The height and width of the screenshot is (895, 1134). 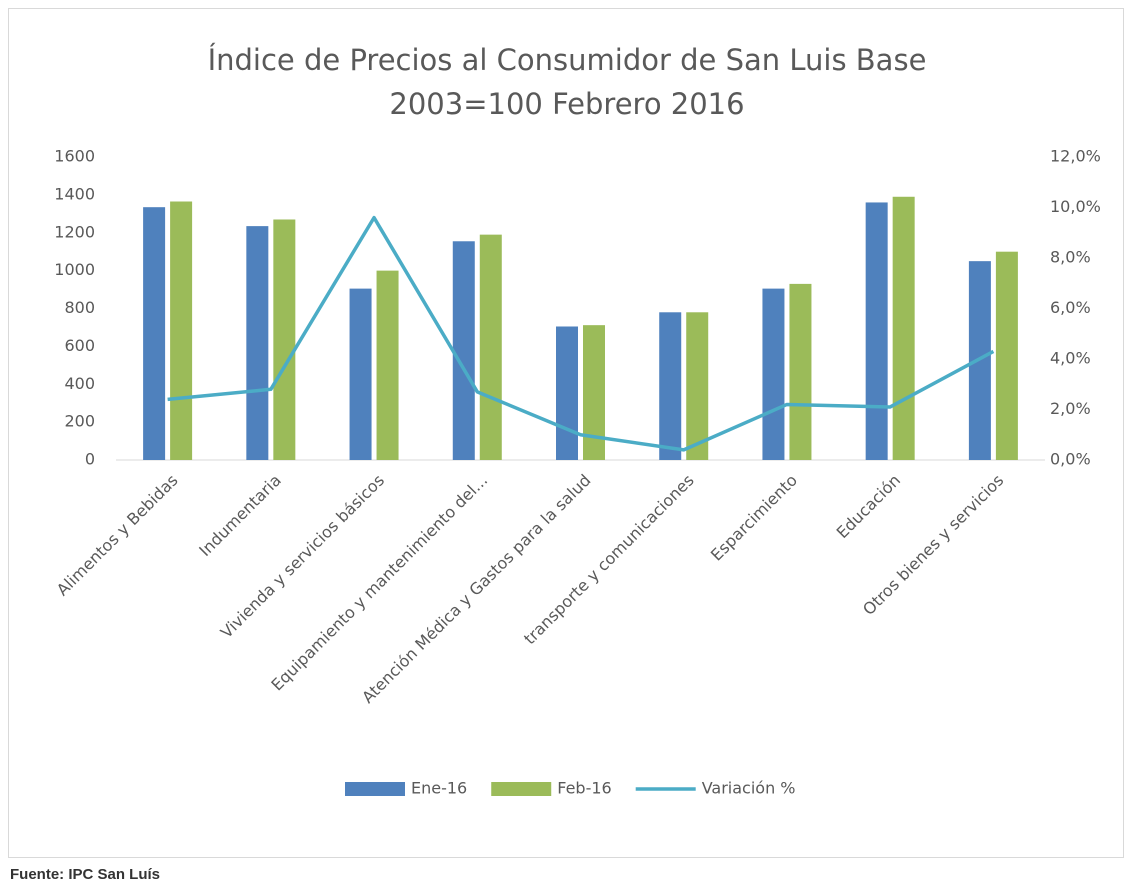 What do you see at coordinates (1070, 408) in the screenshot?
I see `y2-tick-label: 2,0%` at bounding box center [1070, 408].